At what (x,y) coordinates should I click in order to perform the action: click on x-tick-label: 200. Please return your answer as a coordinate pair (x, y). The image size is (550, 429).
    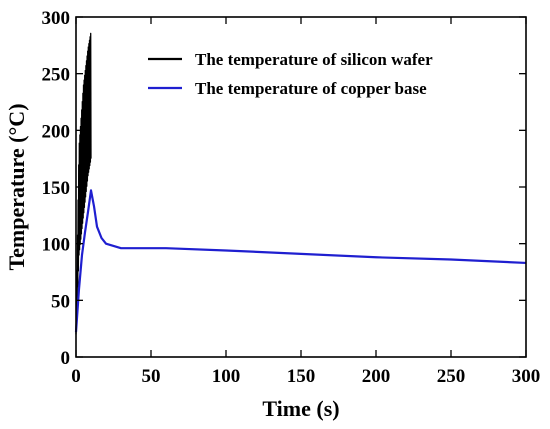
    Looking at the image, I should click on (376, 376).